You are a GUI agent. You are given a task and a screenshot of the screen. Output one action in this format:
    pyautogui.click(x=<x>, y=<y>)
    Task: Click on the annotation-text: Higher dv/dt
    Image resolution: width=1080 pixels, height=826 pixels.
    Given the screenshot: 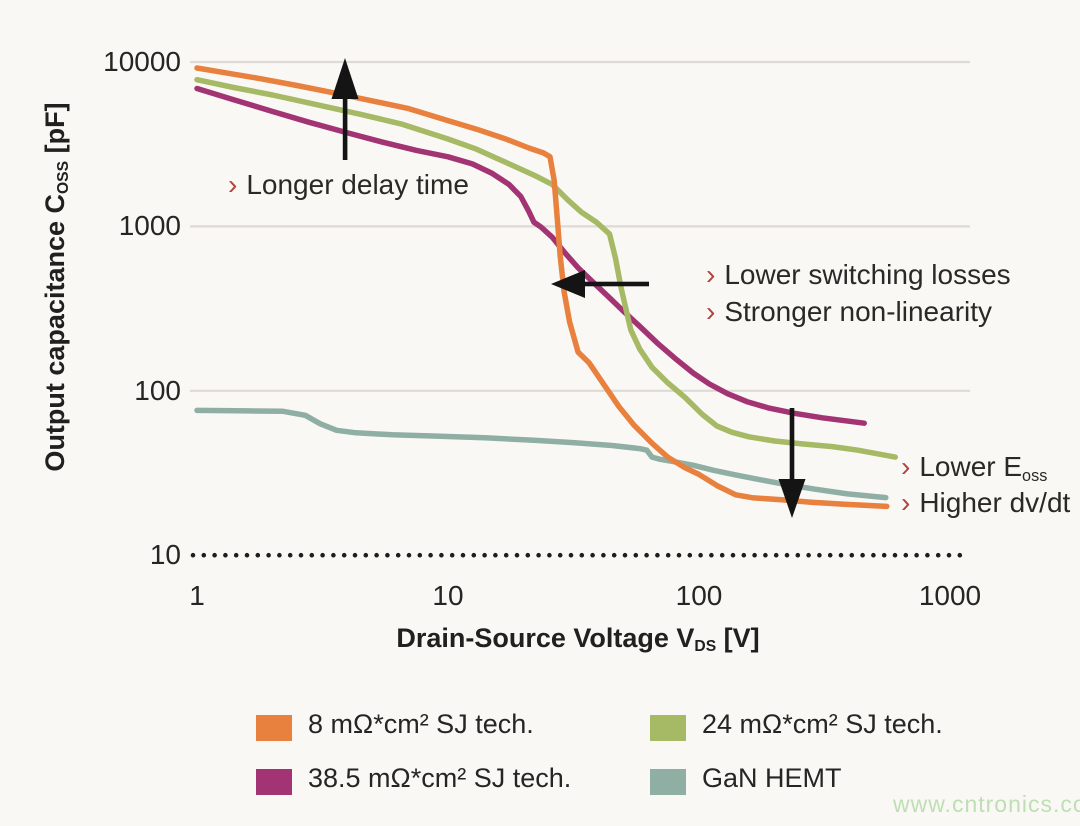 What is the action you would take?
    pyautogui.click(x=995, y=502)
    